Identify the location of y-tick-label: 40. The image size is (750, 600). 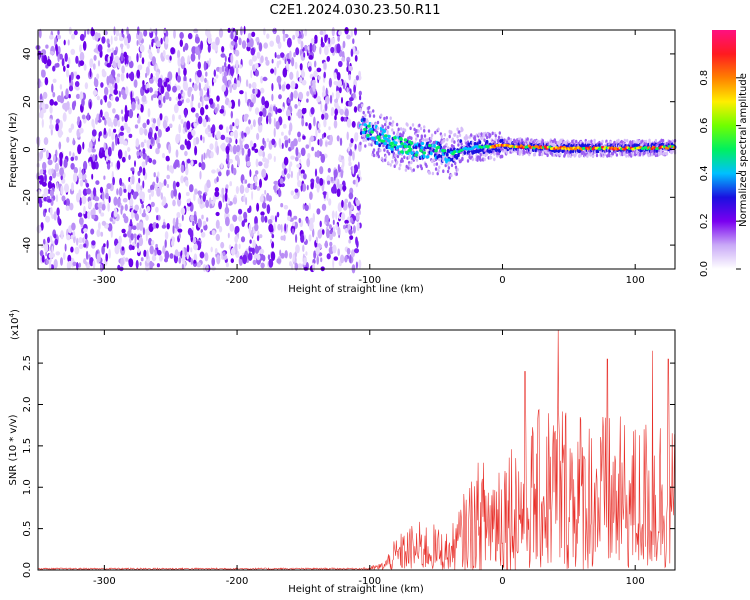
(27, 54).